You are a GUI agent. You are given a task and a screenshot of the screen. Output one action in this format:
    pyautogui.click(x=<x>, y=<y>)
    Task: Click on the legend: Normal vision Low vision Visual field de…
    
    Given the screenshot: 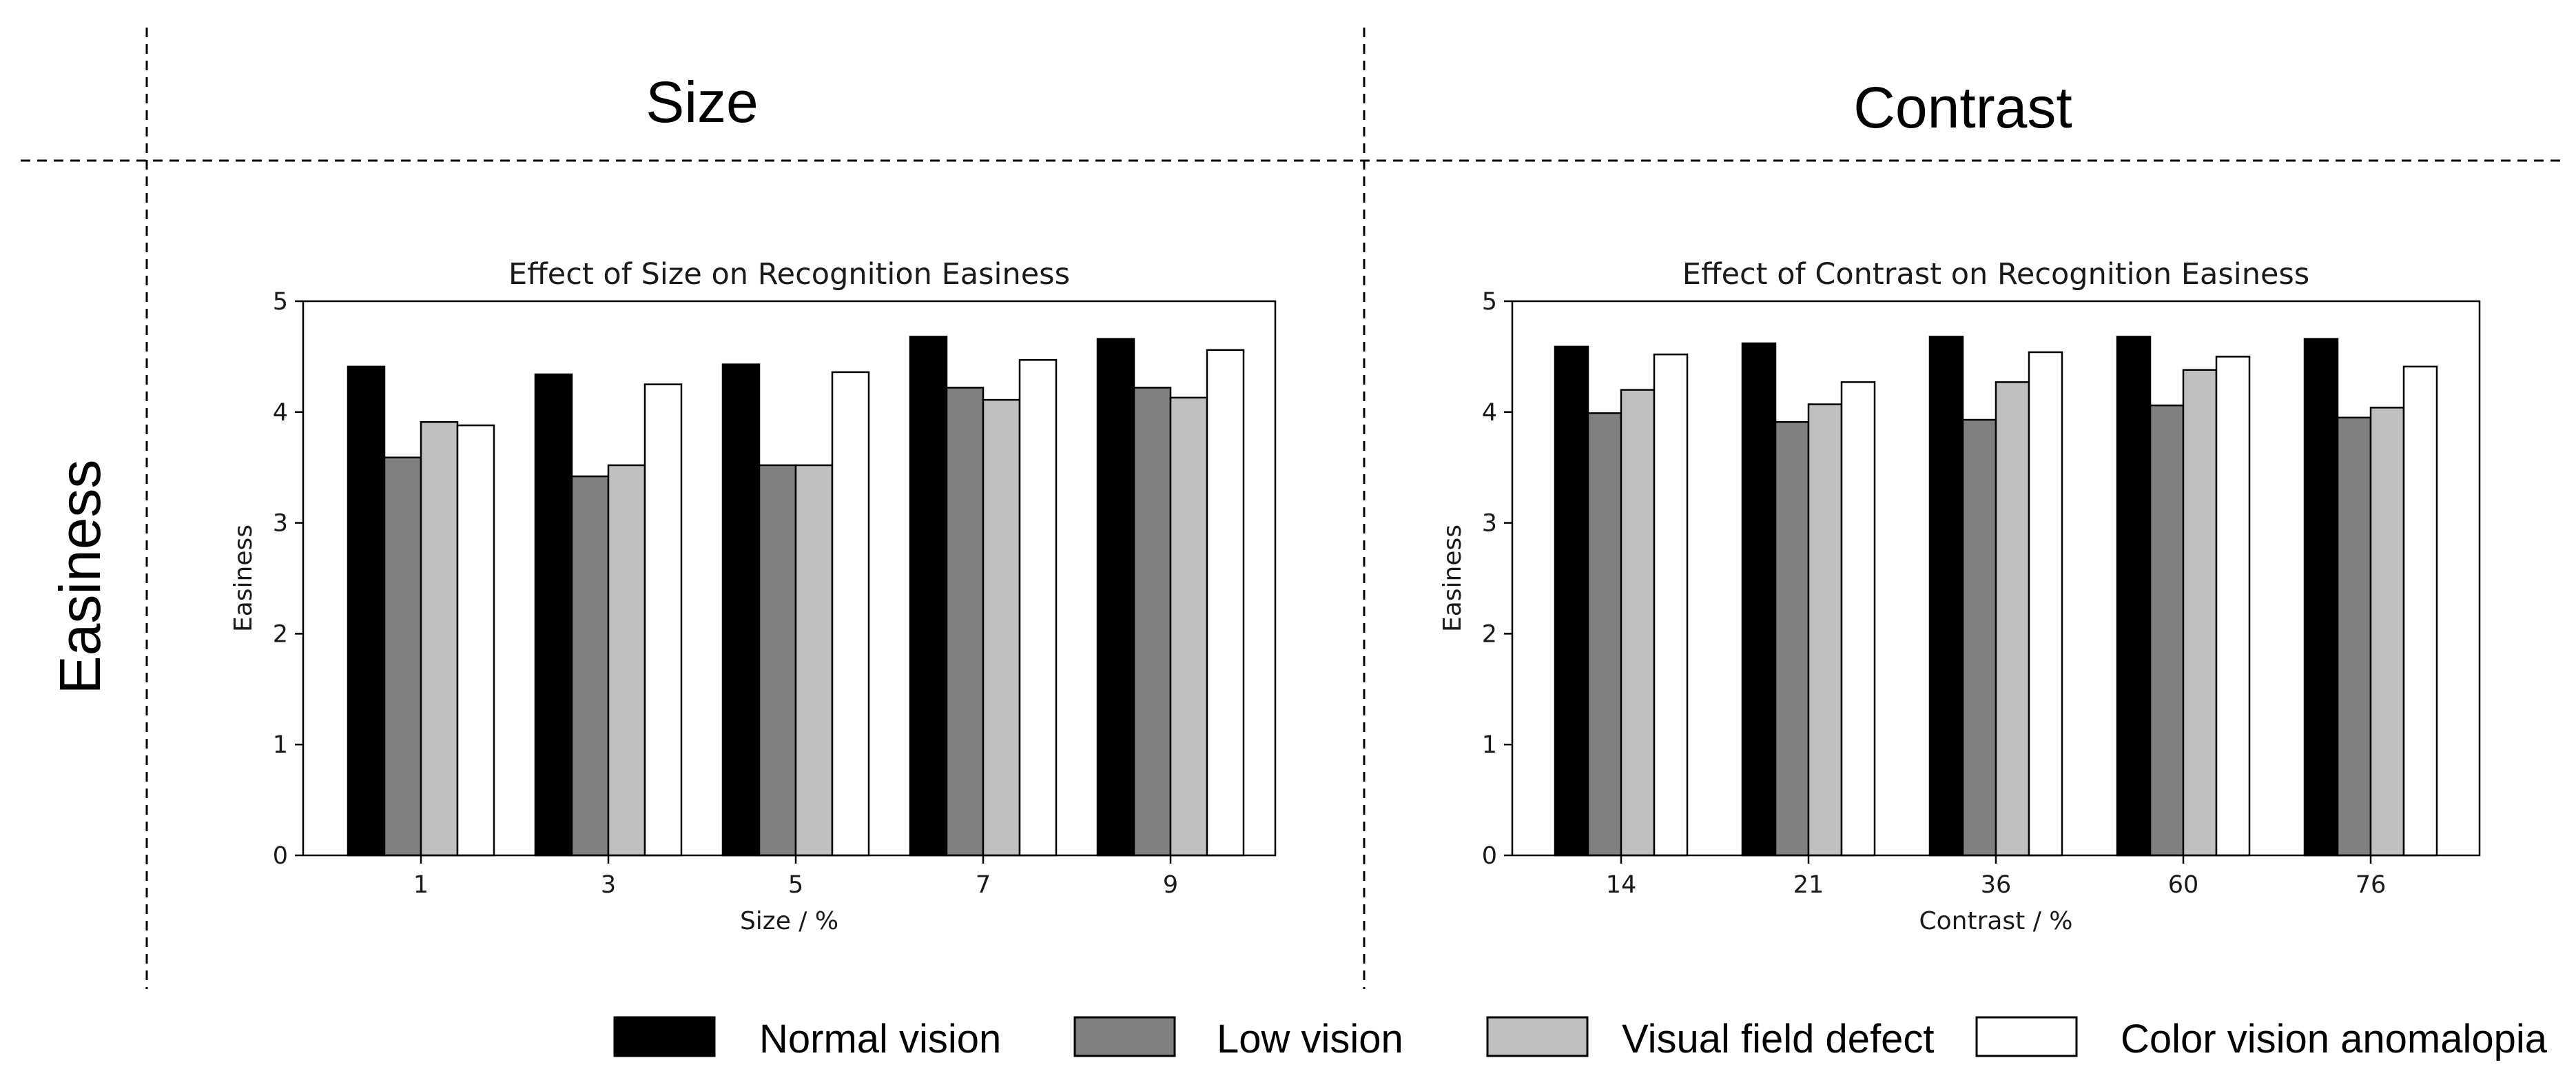 What is the action you would take?
    pyautogui.click(x=1580, y=1038)
    